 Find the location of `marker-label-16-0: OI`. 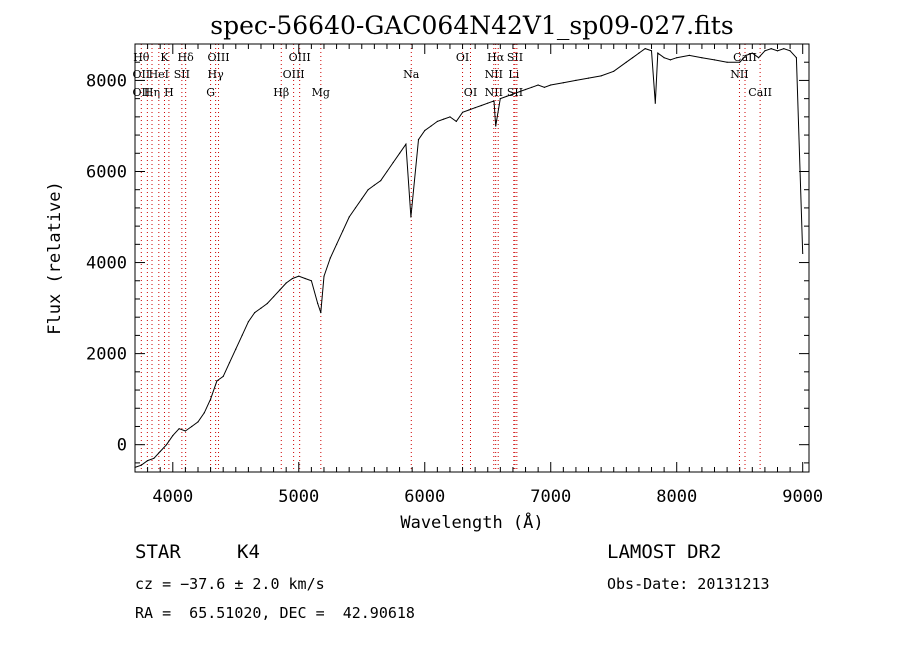

marker-label-16-0: OI is located at coordinates (462, 57).